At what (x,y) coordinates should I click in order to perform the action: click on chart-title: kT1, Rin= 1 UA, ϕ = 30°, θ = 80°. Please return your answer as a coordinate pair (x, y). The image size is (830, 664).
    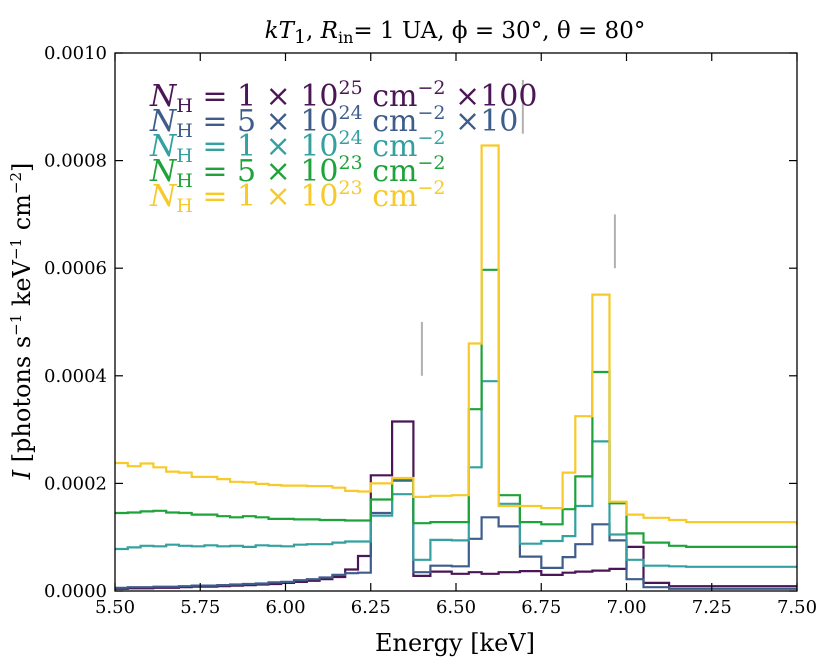
    Looking at the image, I should click on (455, 33).